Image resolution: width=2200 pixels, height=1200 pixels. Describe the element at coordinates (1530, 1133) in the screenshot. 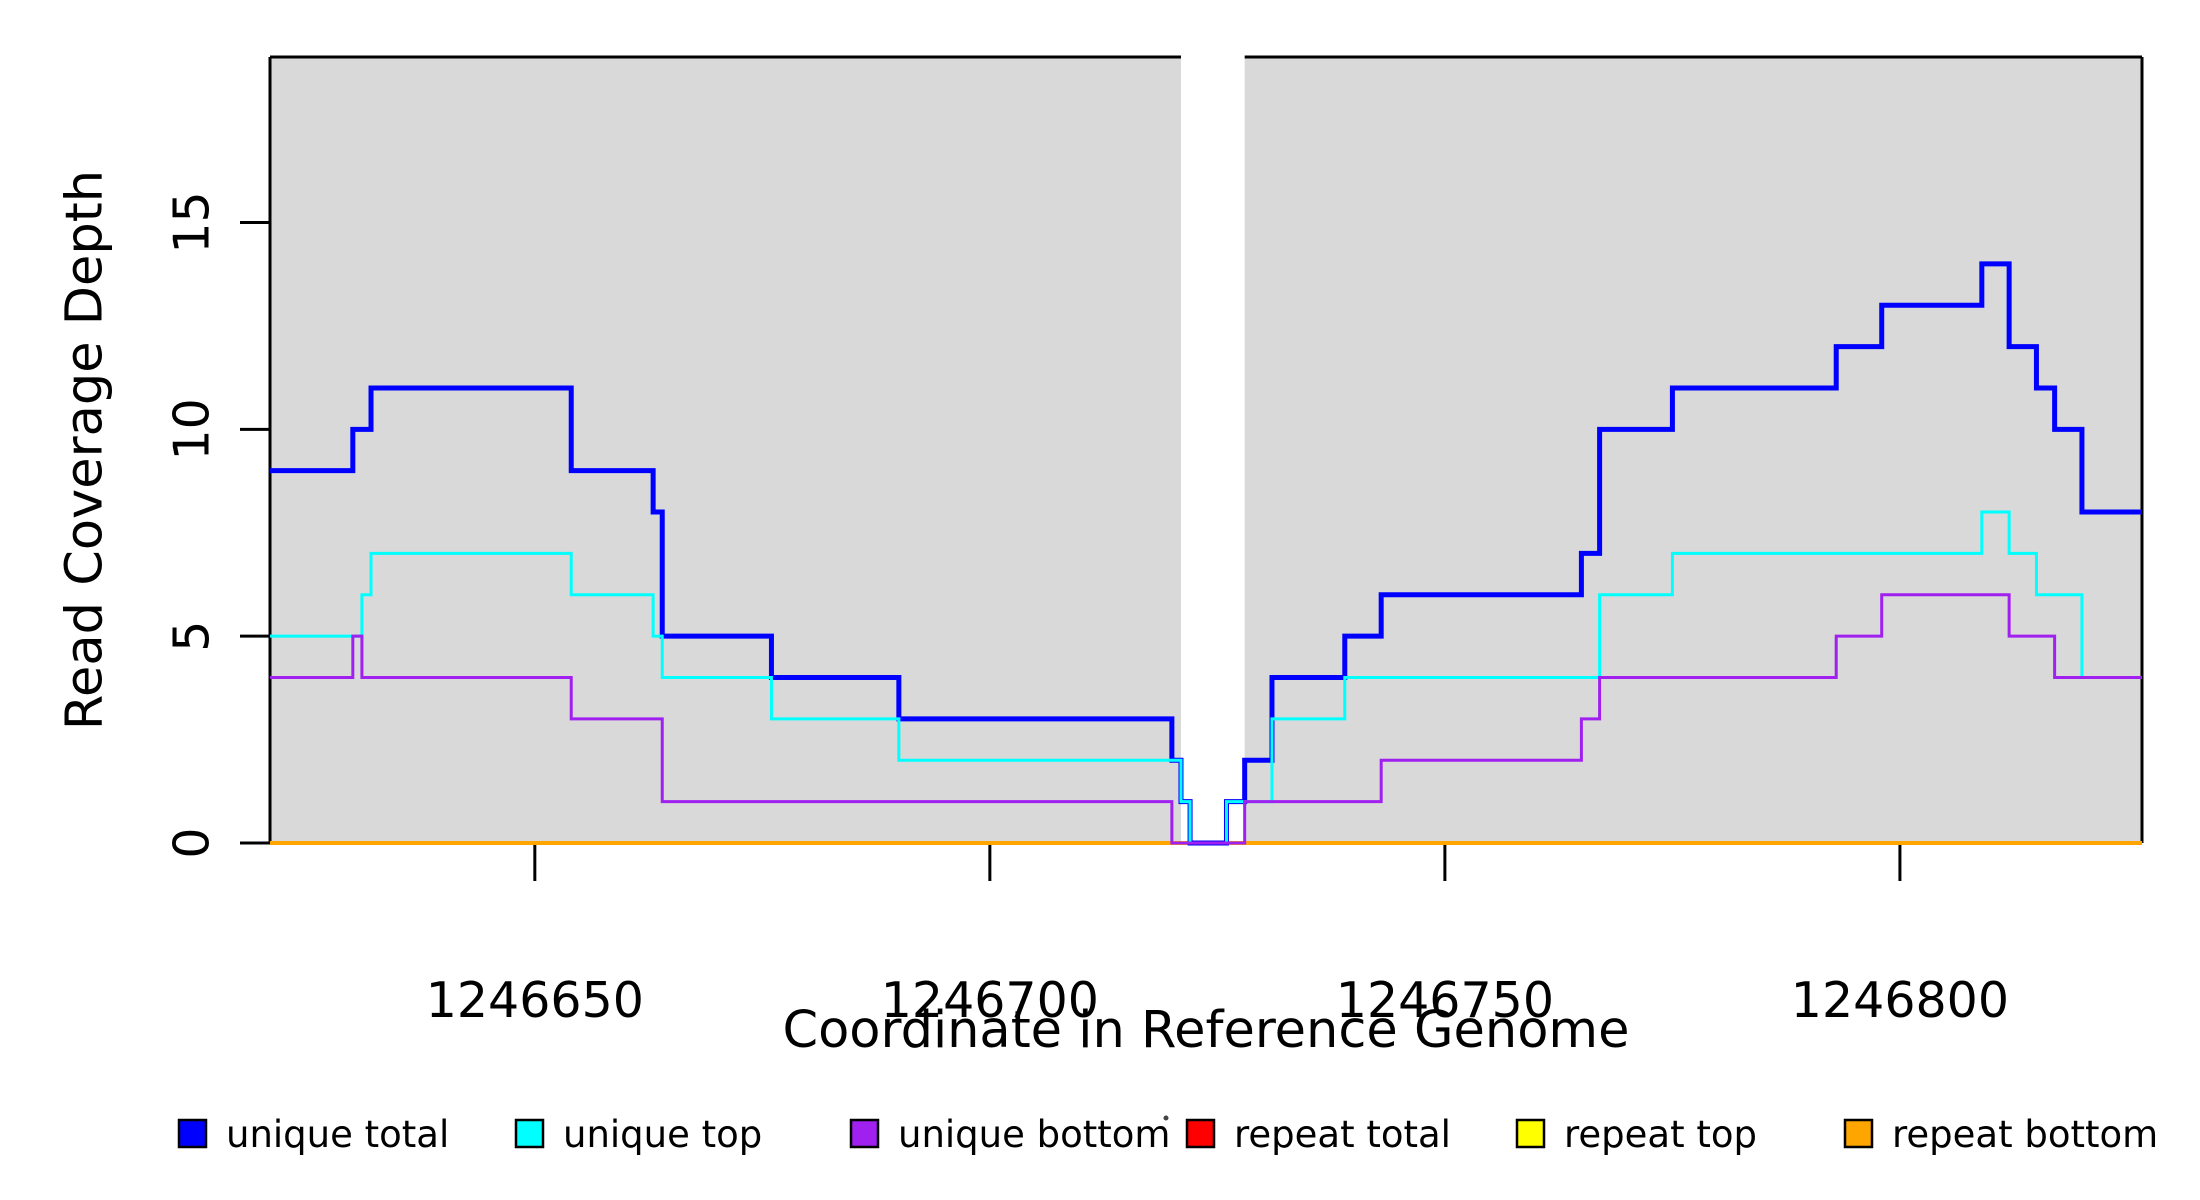

I see `legend-swatch-repeat-top` at that location.